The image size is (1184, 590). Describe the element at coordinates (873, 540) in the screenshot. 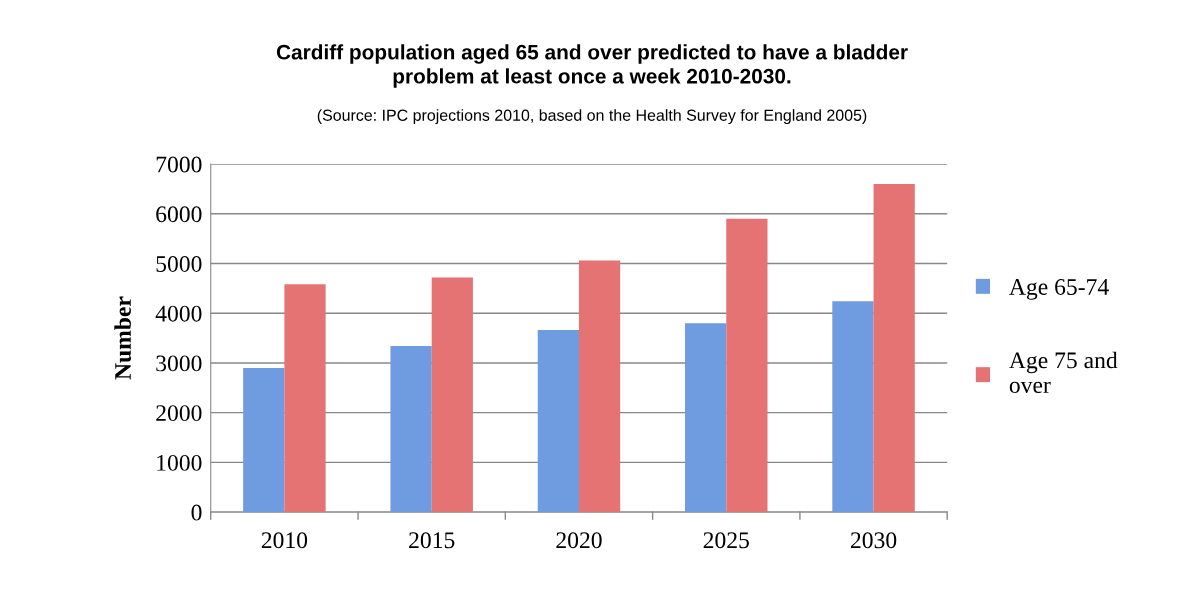

I see `x-tick-label: 2030` at that location.